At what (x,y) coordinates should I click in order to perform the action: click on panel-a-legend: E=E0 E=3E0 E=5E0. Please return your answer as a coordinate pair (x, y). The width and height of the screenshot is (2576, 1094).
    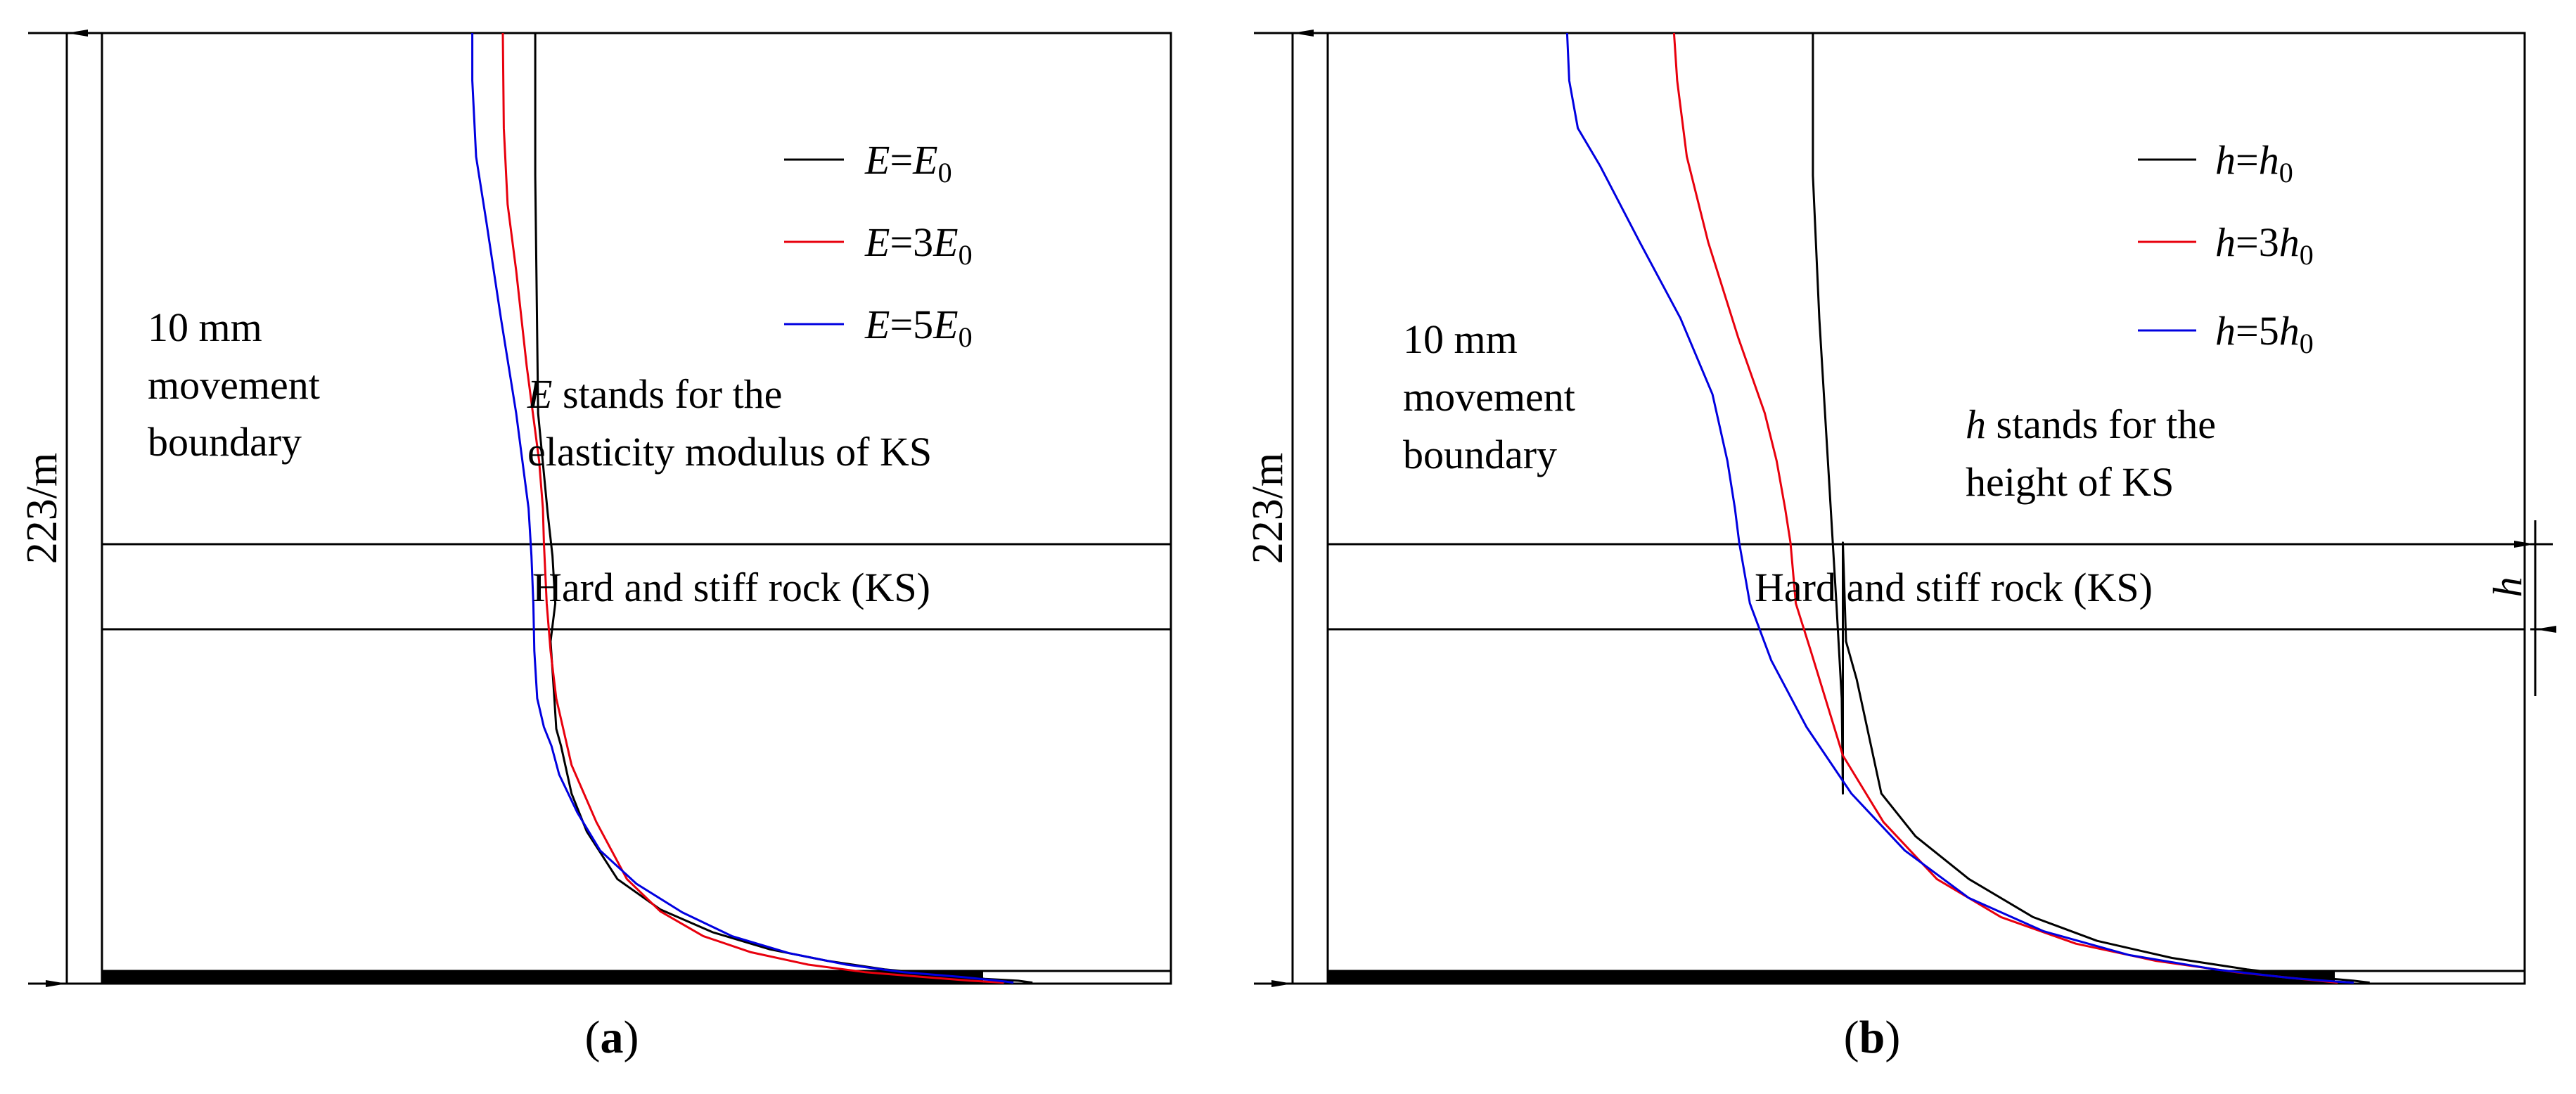
    Looking at the image, I should click on (879, 245).